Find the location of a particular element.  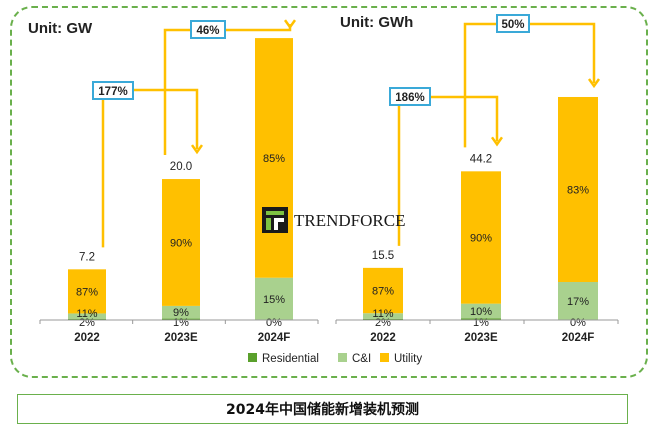

legend-label-utility: Utility is located at coordinates (408, 359).